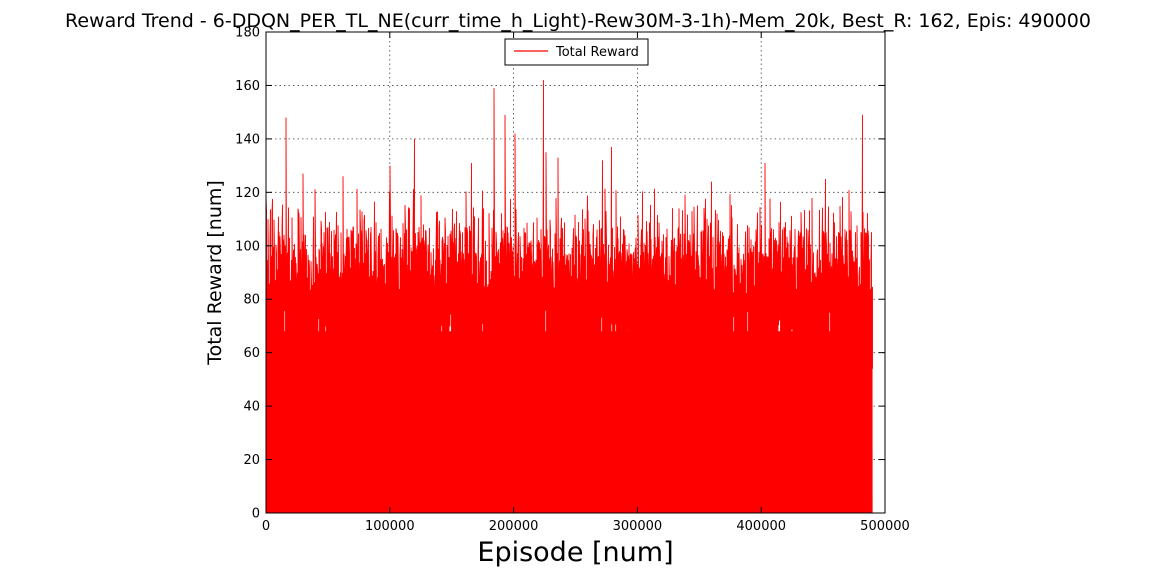 The width and height of the screenshot is (1152, 577). Describe the element at coordinates (390, 526) in the screenshot. I see `x-tick-label: 100000` at that location.